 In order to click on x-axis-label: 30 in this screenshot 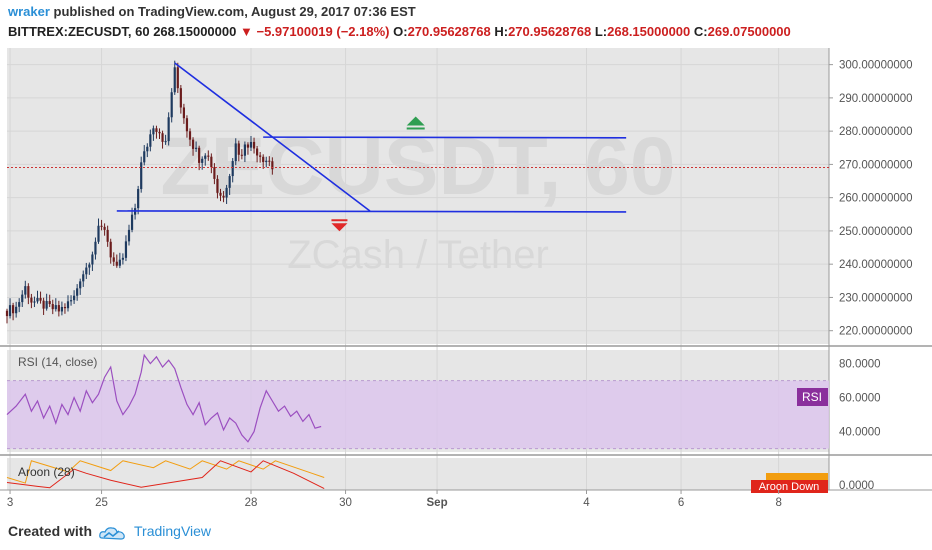, I will do `click(345, 503)`.